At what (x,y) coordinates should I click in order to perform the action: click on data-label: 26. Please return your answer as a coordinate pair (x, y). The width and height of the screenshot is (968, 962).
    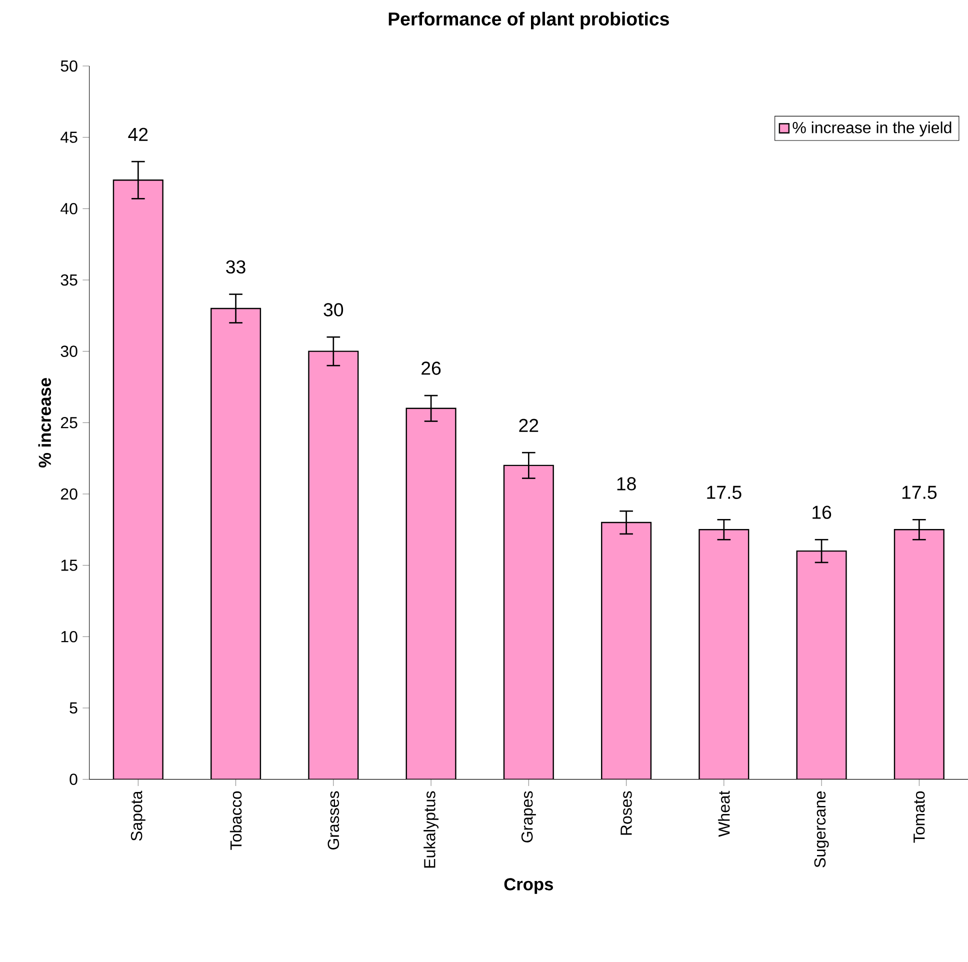
    Looking at the image, I should click on (431, 368).